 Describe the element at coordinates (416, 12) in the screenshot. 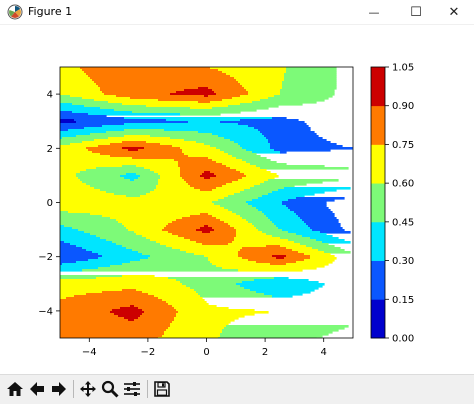

I see `maximize-button: ☐` at that location.